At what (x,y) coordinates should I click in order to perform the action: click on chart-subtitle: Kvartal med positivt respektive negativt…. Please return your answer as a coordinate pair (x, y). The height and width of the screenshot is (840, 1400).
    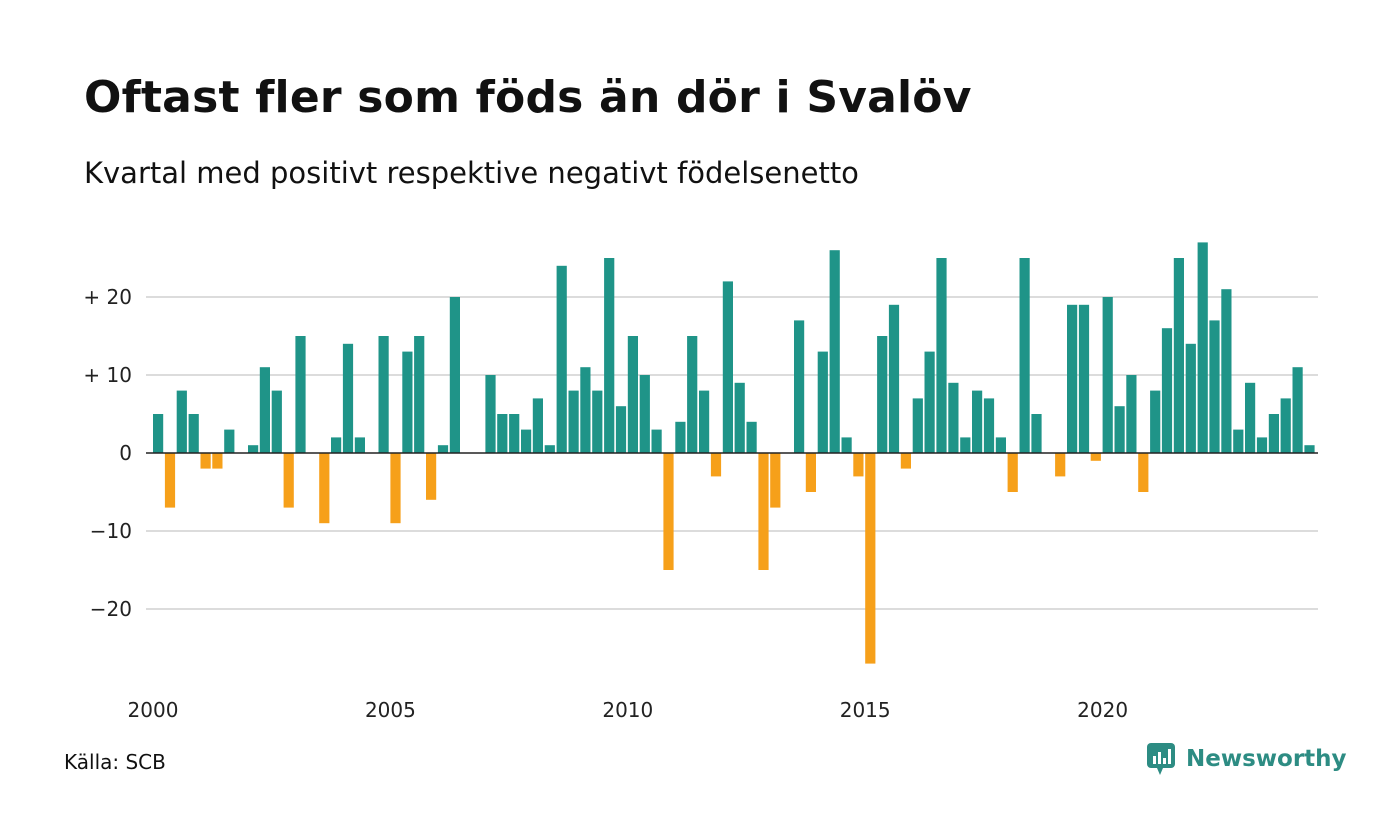
    Looking at the image, I should click on (471, 173).